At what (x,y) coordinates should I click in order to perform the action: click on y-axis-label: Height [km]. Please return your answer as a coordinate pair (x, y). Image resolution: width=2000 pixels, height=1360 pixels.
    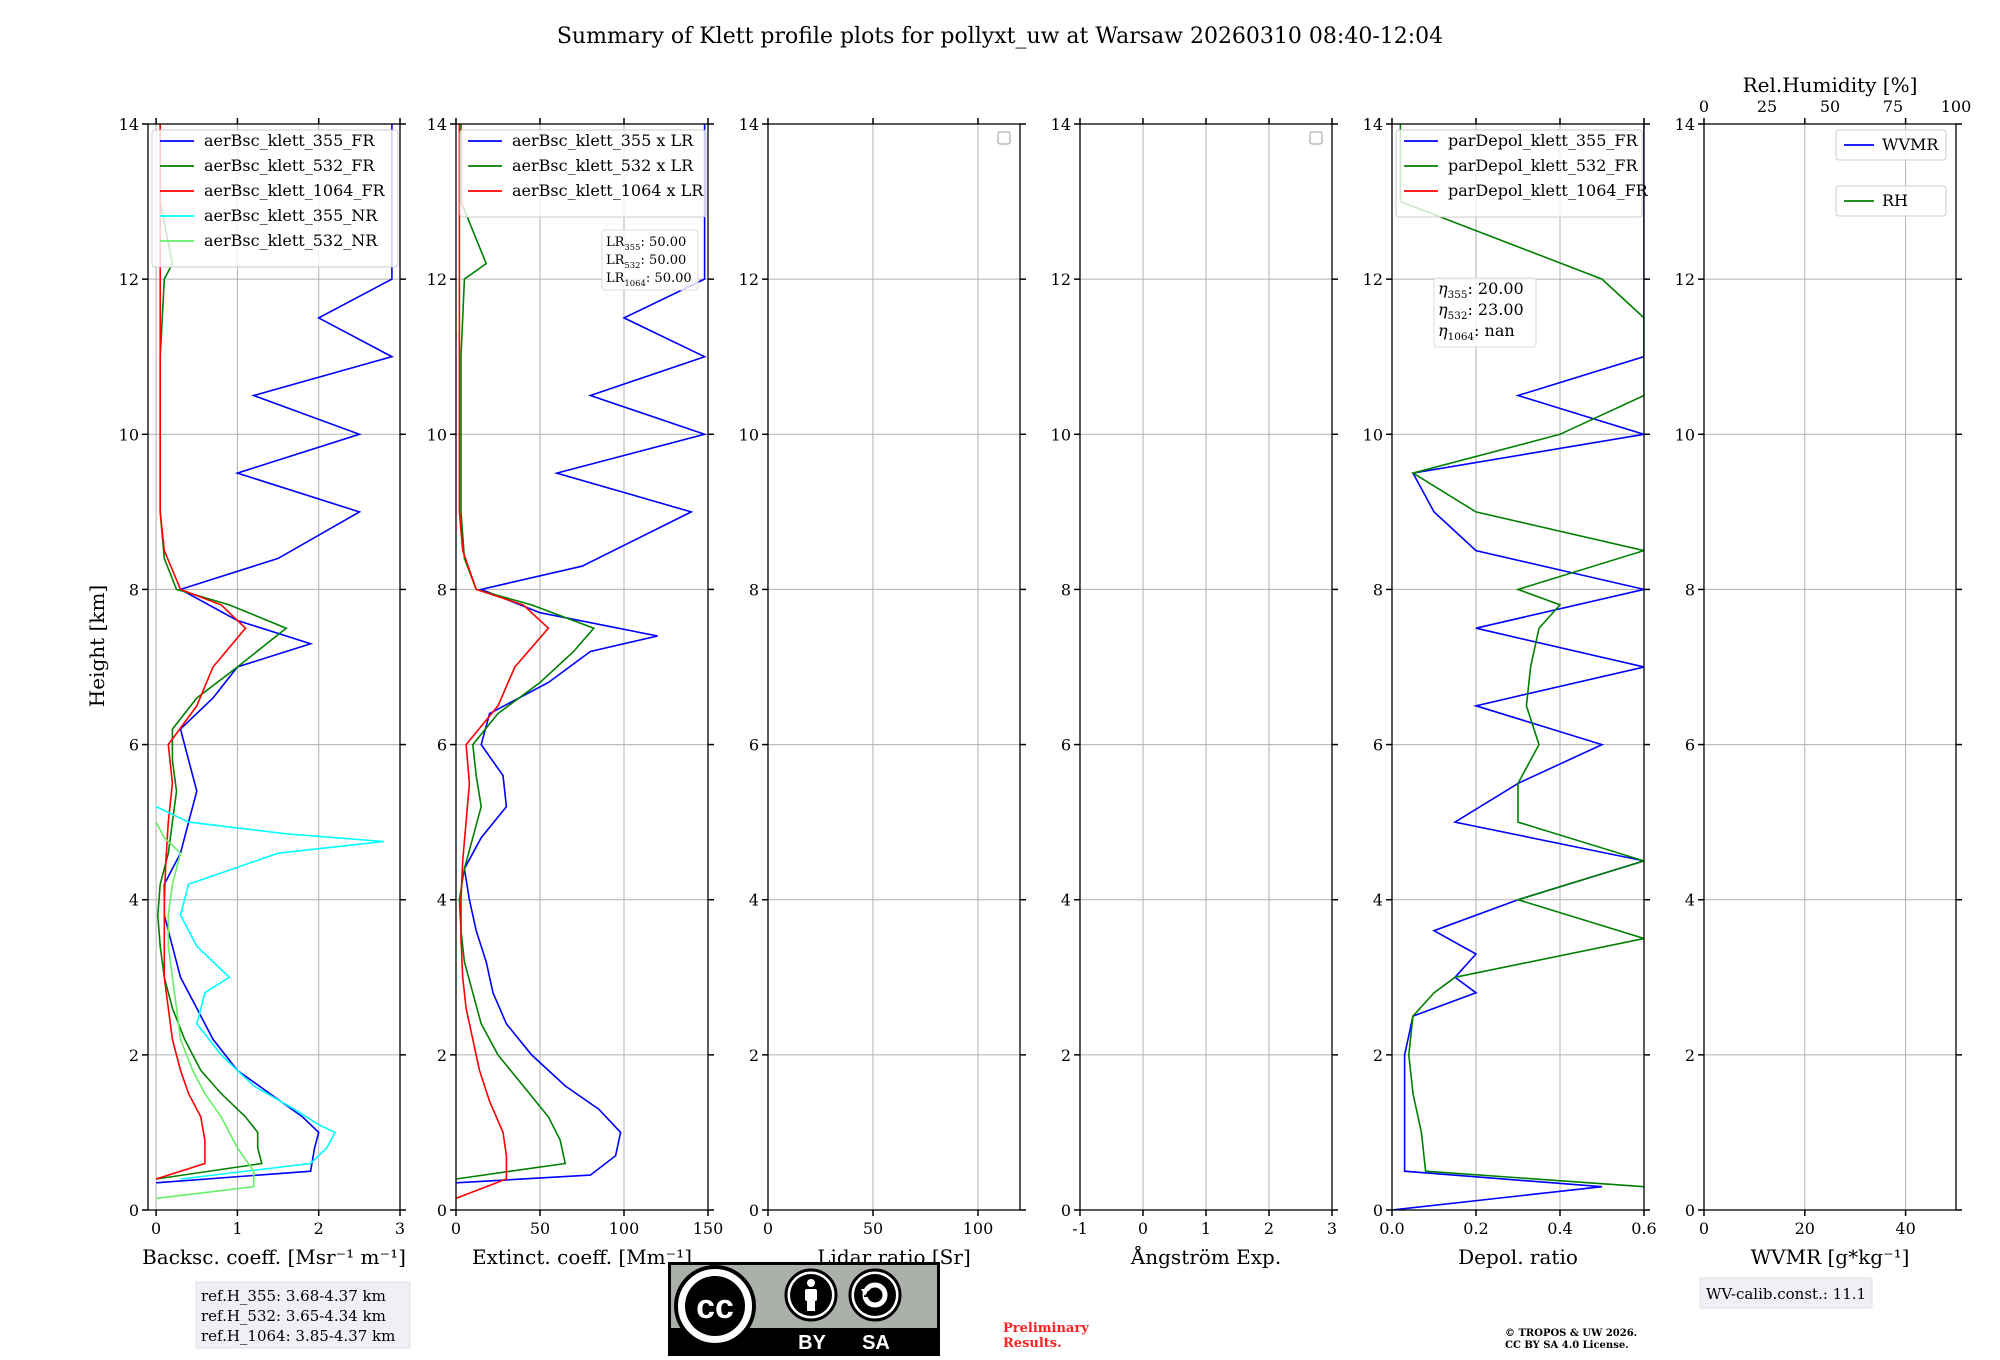
    Looking at the image, I should click on (97, 646).